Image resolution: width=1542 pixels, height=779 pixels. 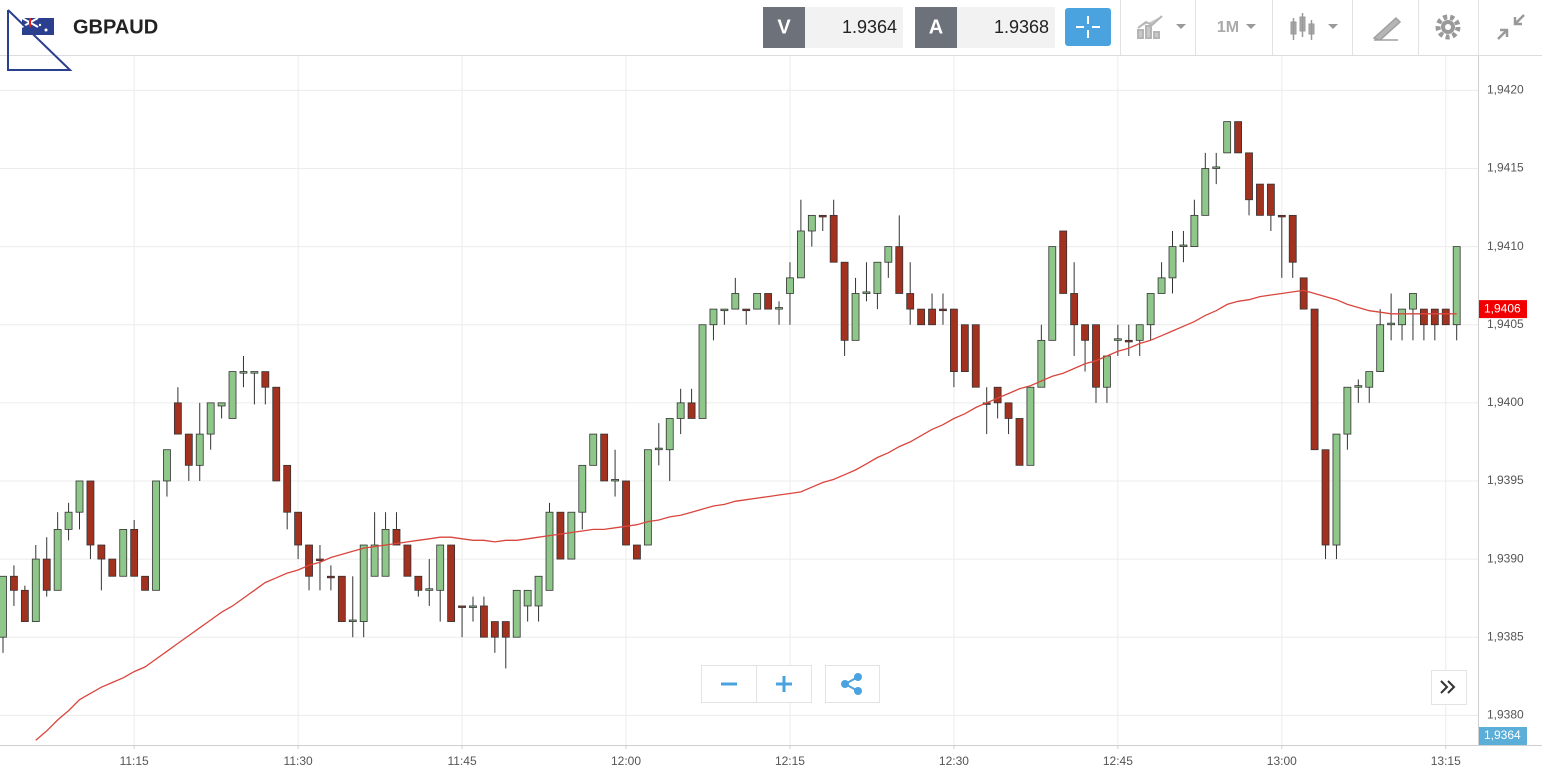 I want to click on price-tag-label: 1,9364, so click(x=1502, y=735).